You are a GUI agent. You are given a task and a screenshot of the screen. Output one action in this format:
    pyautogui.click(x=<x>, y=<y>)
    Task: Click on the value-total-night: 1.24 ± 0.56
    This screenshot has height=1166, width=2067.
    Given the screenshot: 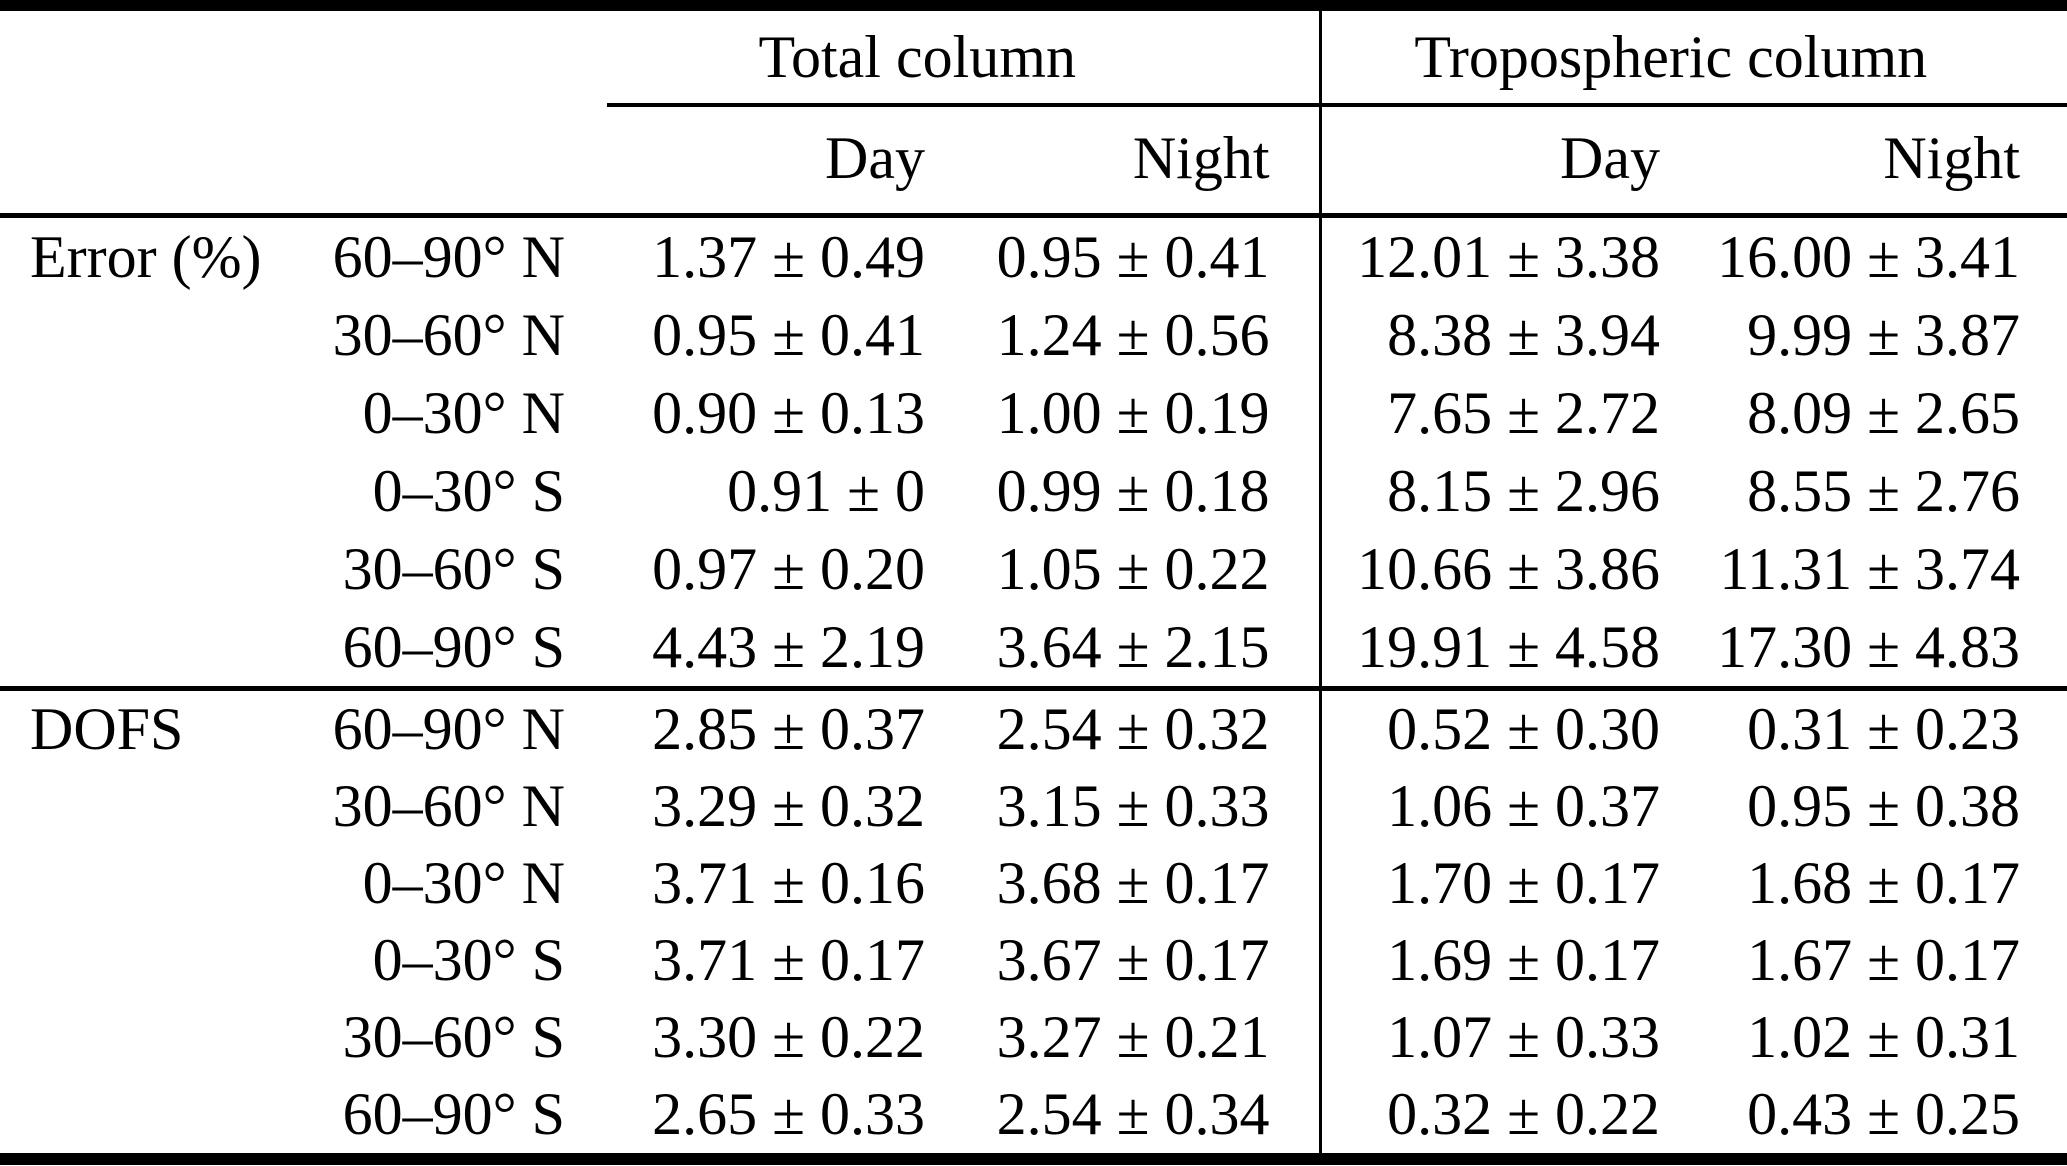 What is the action you would take?
    pyautogui.click(x=1123, y=335)
    